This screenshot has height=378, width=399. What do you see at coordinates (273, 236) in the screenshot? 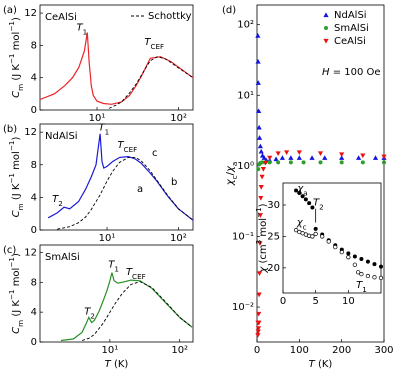
I see `y-tick-label: 25` at bounding box center [273, 236].